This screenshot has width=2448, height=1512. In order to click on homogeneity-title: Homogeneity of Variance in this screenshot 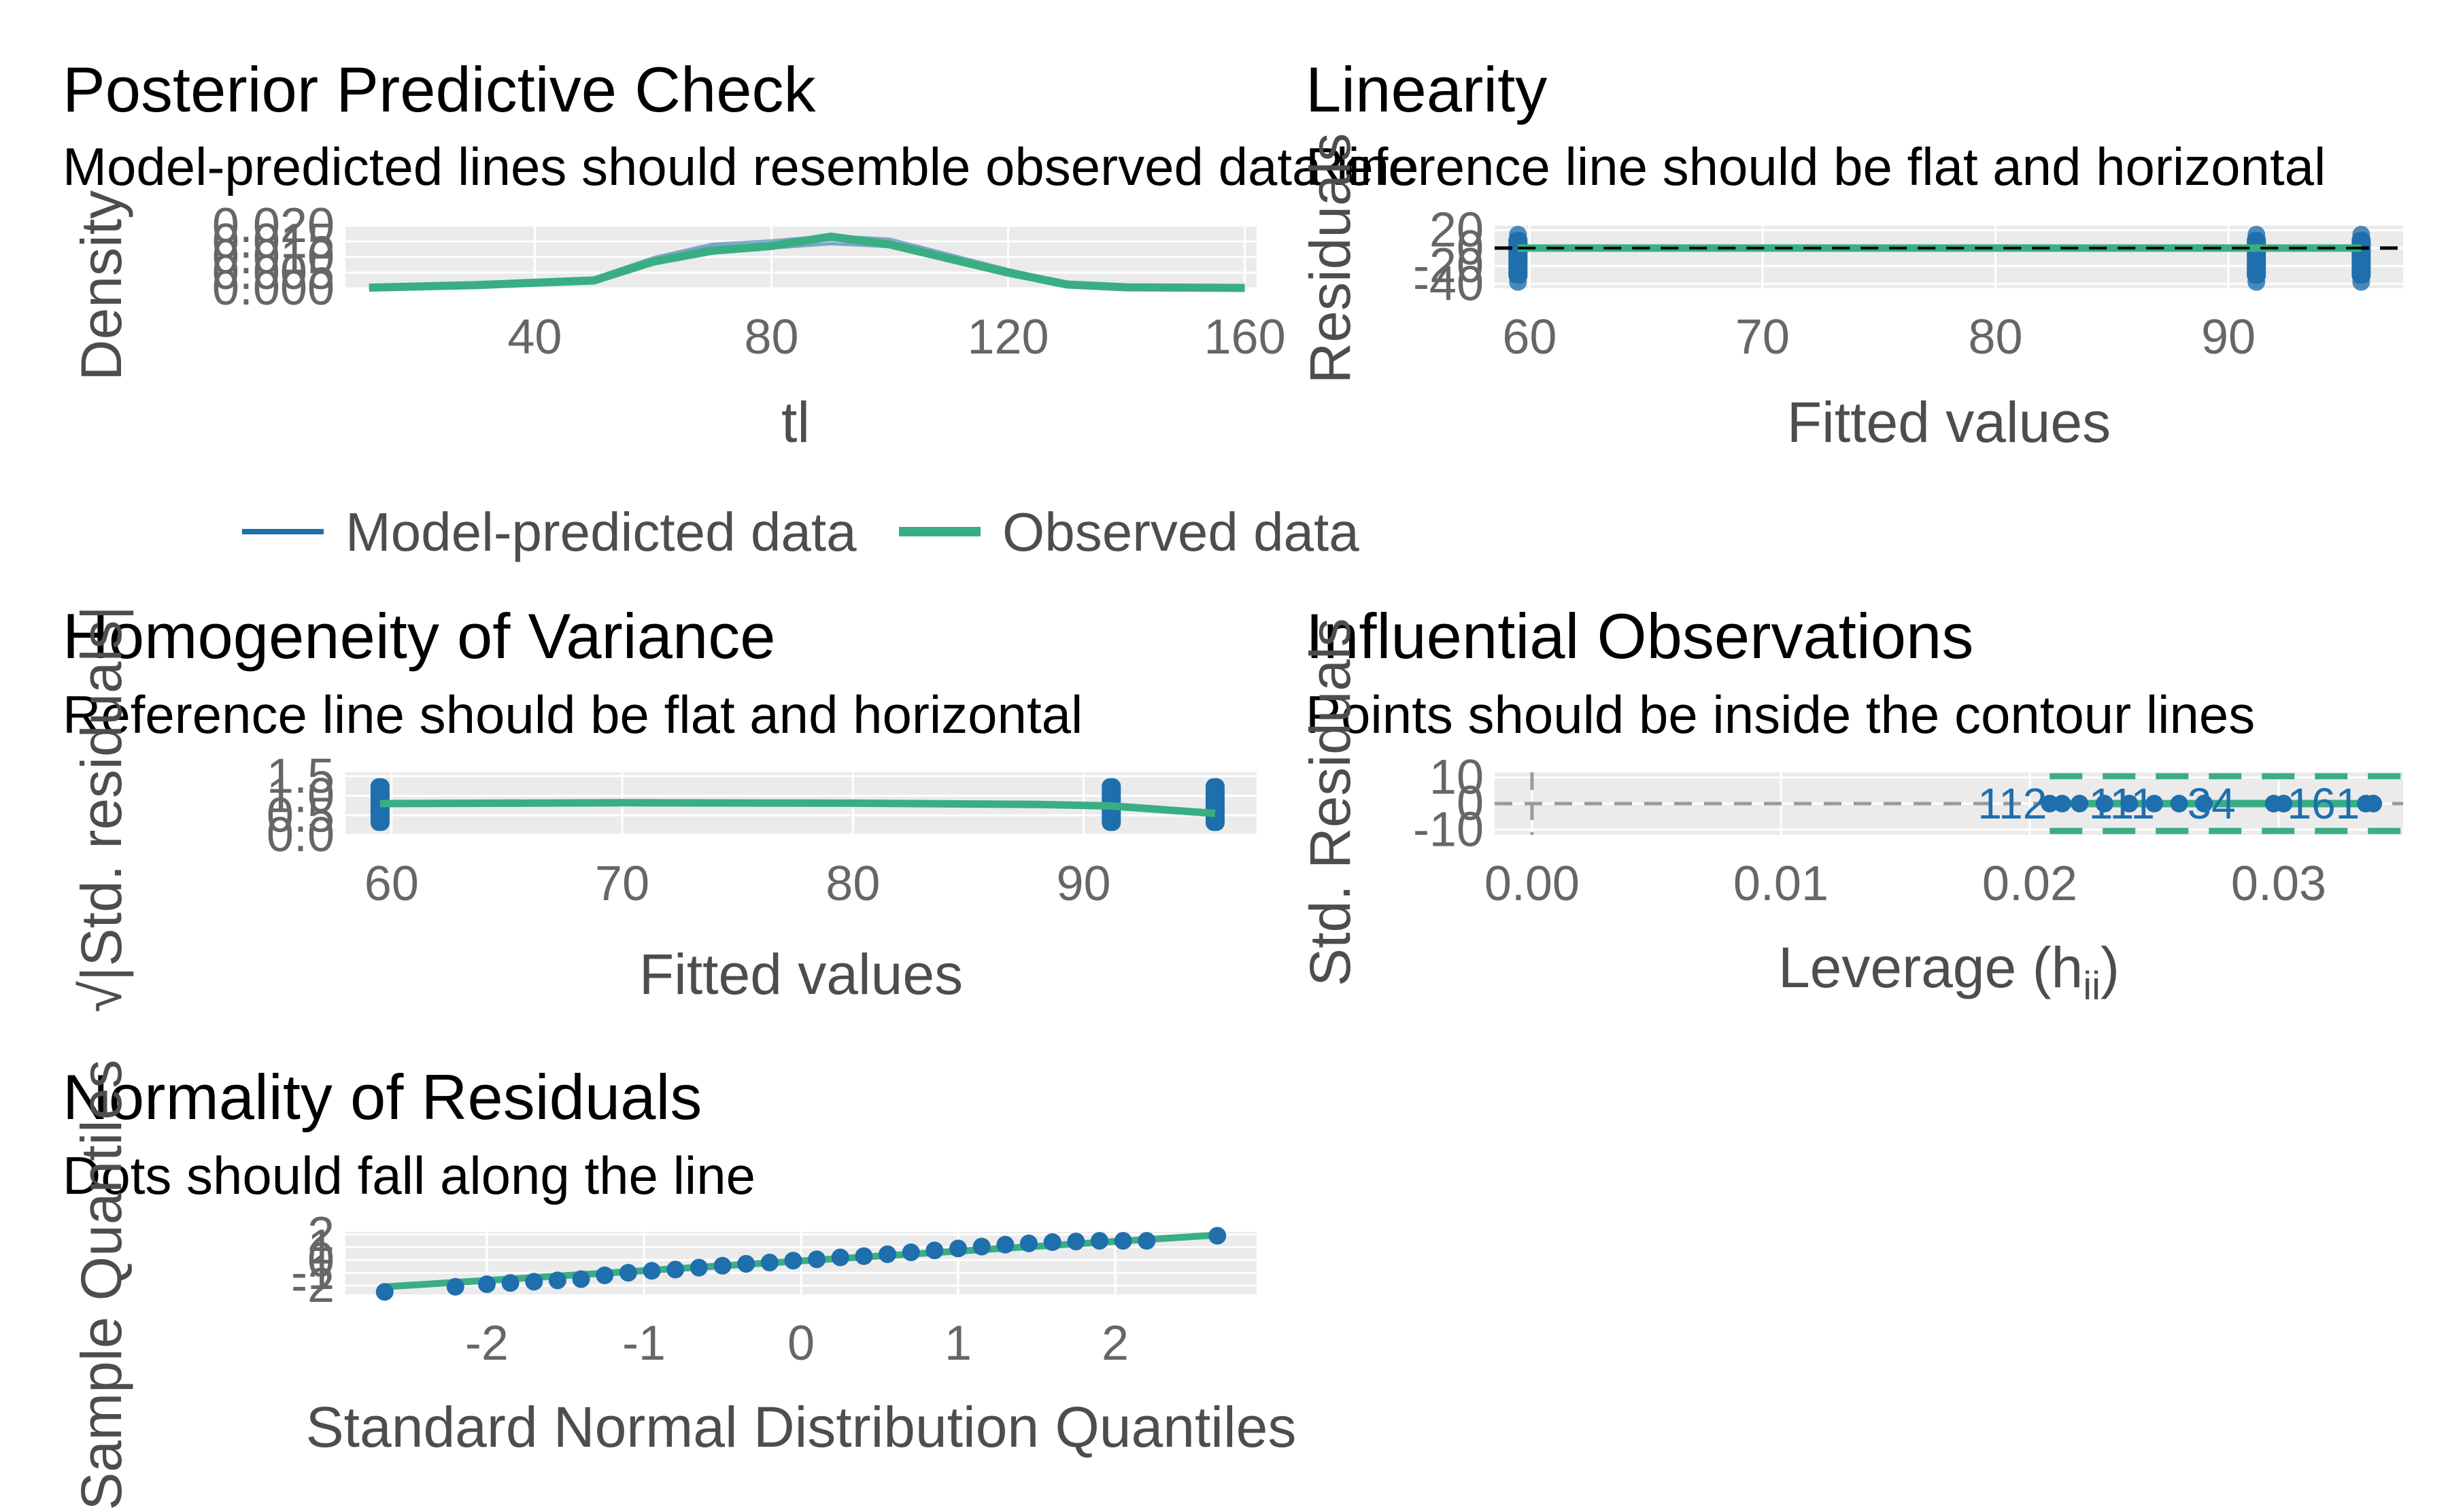, I will do `click(420, 636)`.